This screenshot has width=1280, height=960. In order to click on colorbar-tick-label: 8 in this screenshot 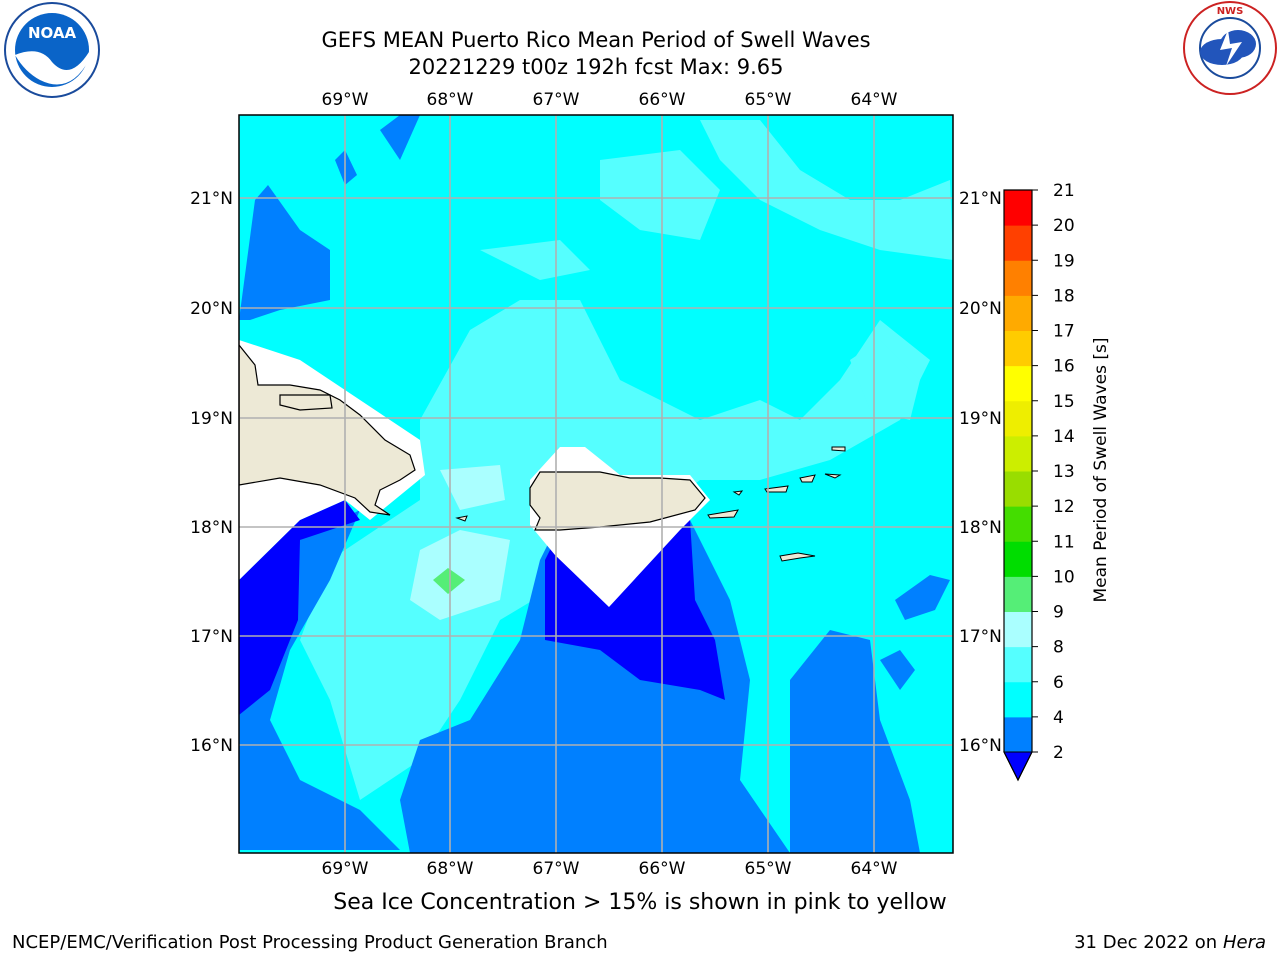, I will do `click(1058, 648)`.